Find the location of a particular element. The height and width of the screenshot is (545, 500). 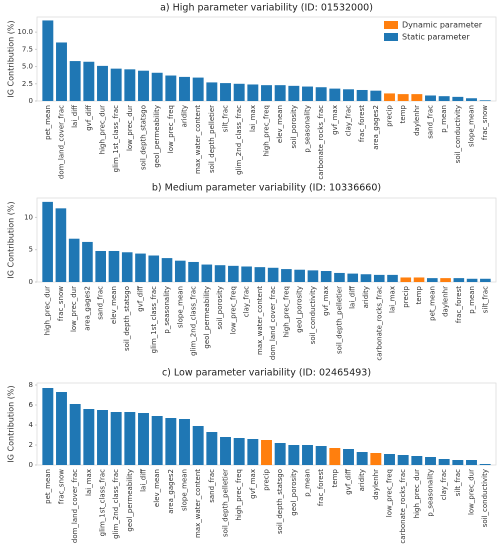

y-tick-label: 5.0 is located at coordinates (27, 67).